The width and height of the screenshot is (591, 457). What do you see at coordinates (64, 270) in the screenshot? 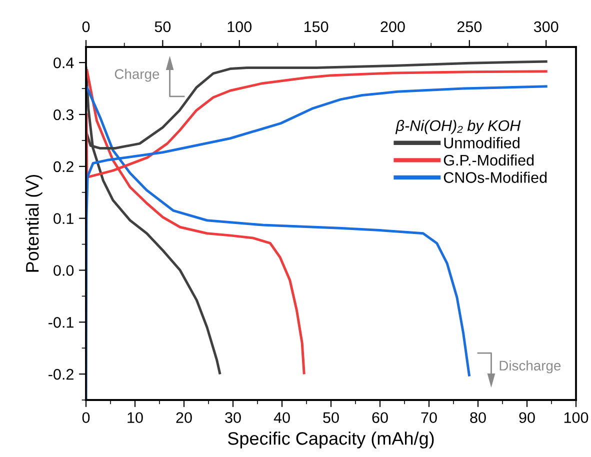
I see `y-tick-label: 0.0` at bounding box center [64, 270].